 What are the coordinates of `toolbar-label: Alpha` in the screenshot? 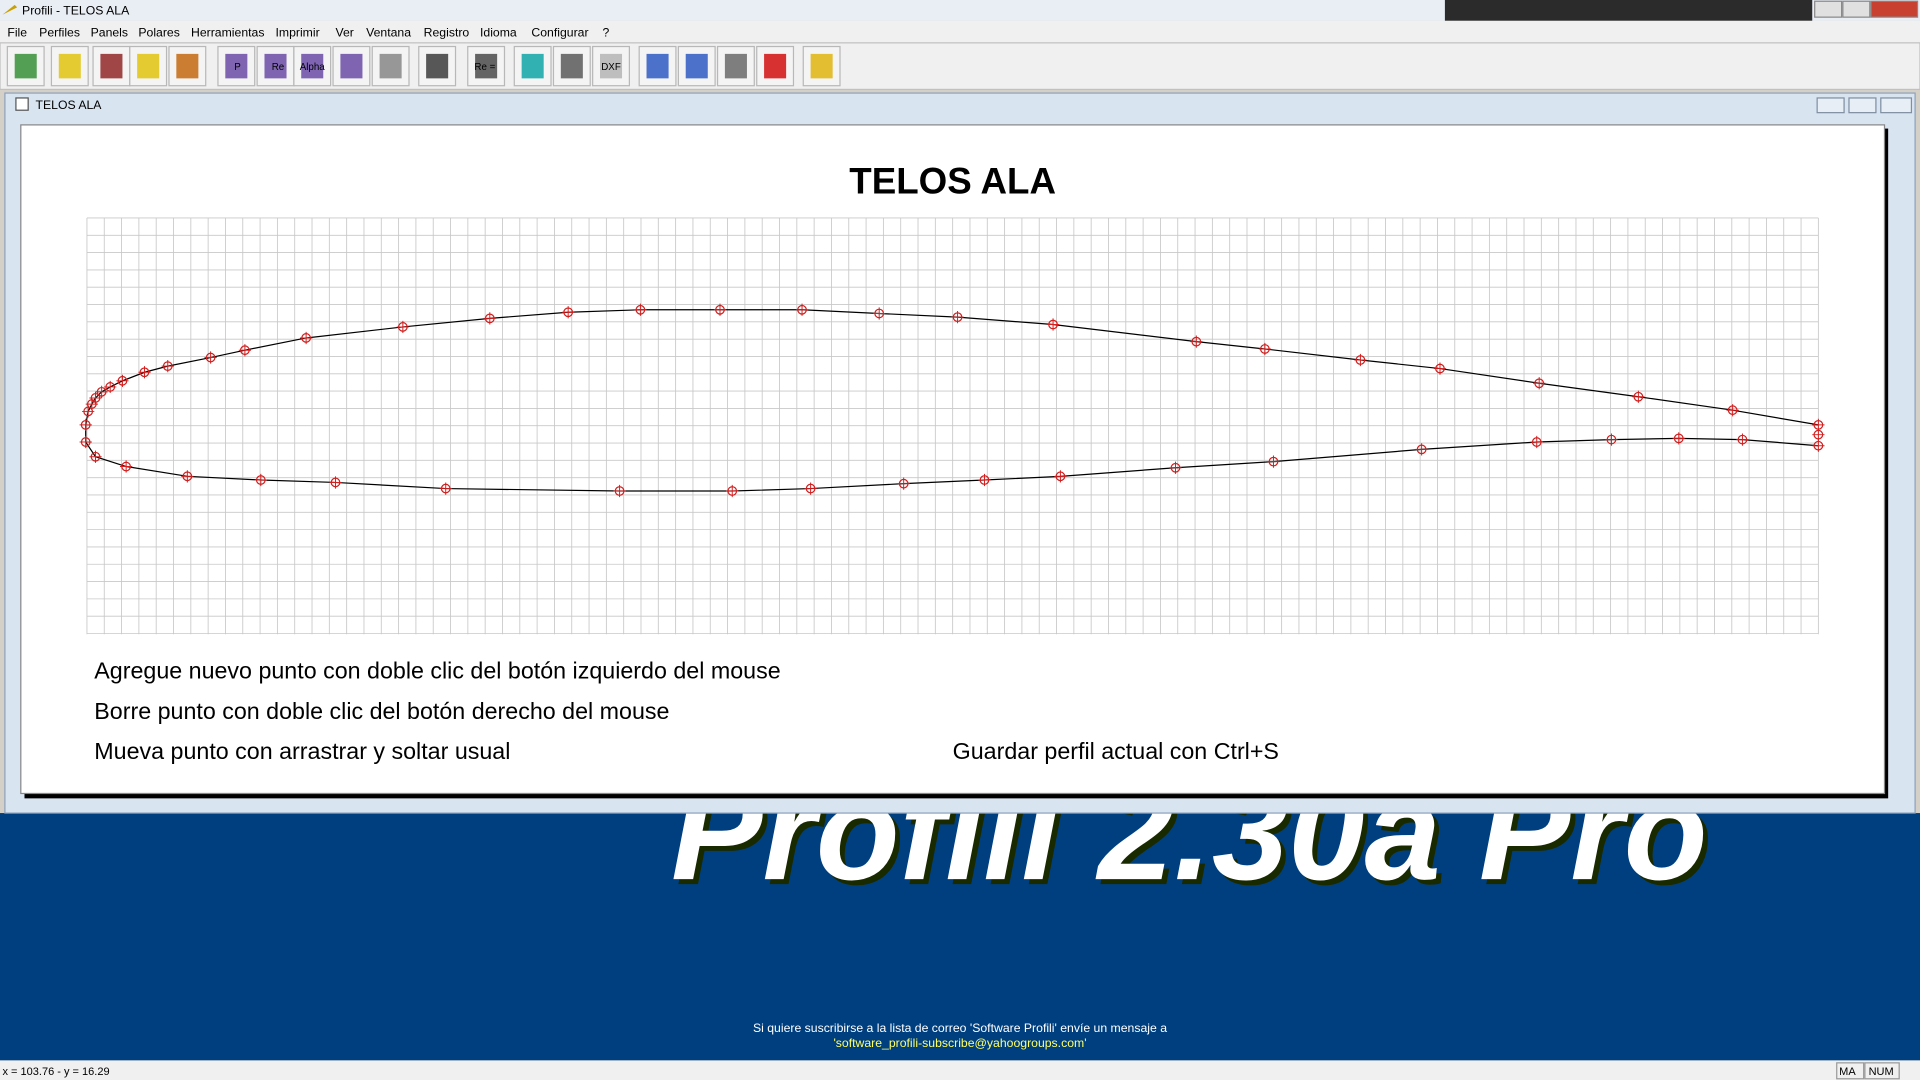 It's located at (313, 67).